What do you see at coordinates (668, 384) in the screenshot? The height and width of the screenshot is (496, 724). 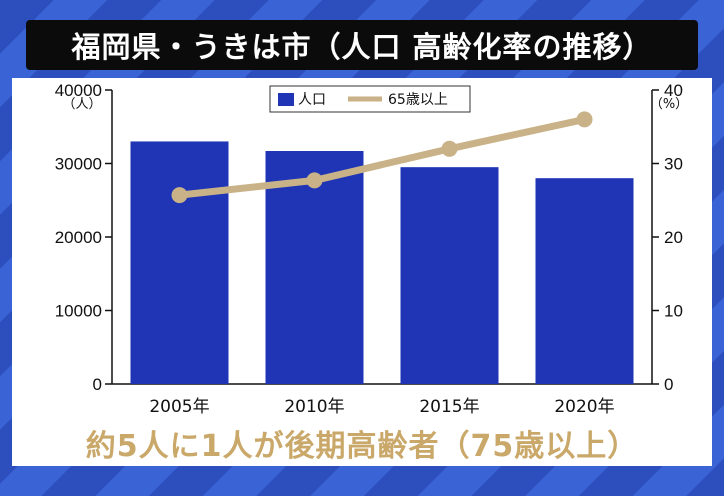 I see `right-tick-label: 0` at bounding box center [668, 384].